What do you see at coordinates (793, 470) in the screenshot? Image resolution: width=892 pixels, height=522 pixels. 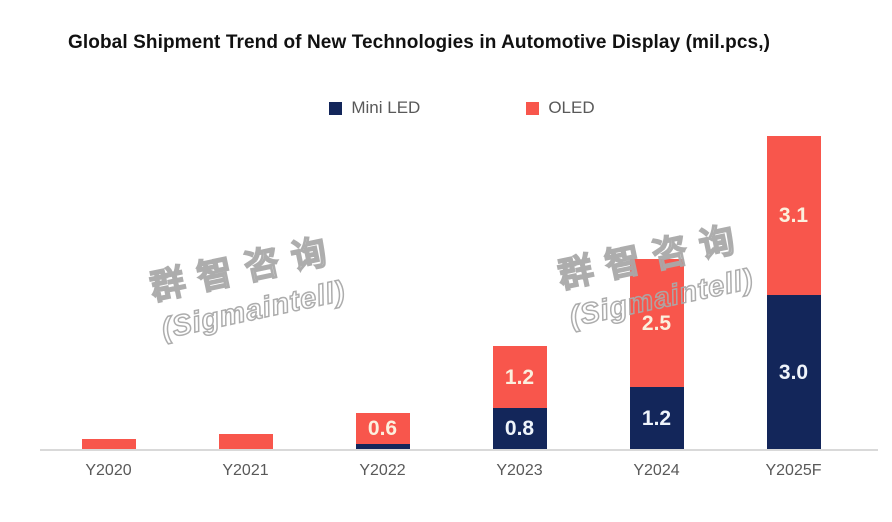 I see `x-axis-label-y2025f: Y2025F` at bounding box center [793, 470].